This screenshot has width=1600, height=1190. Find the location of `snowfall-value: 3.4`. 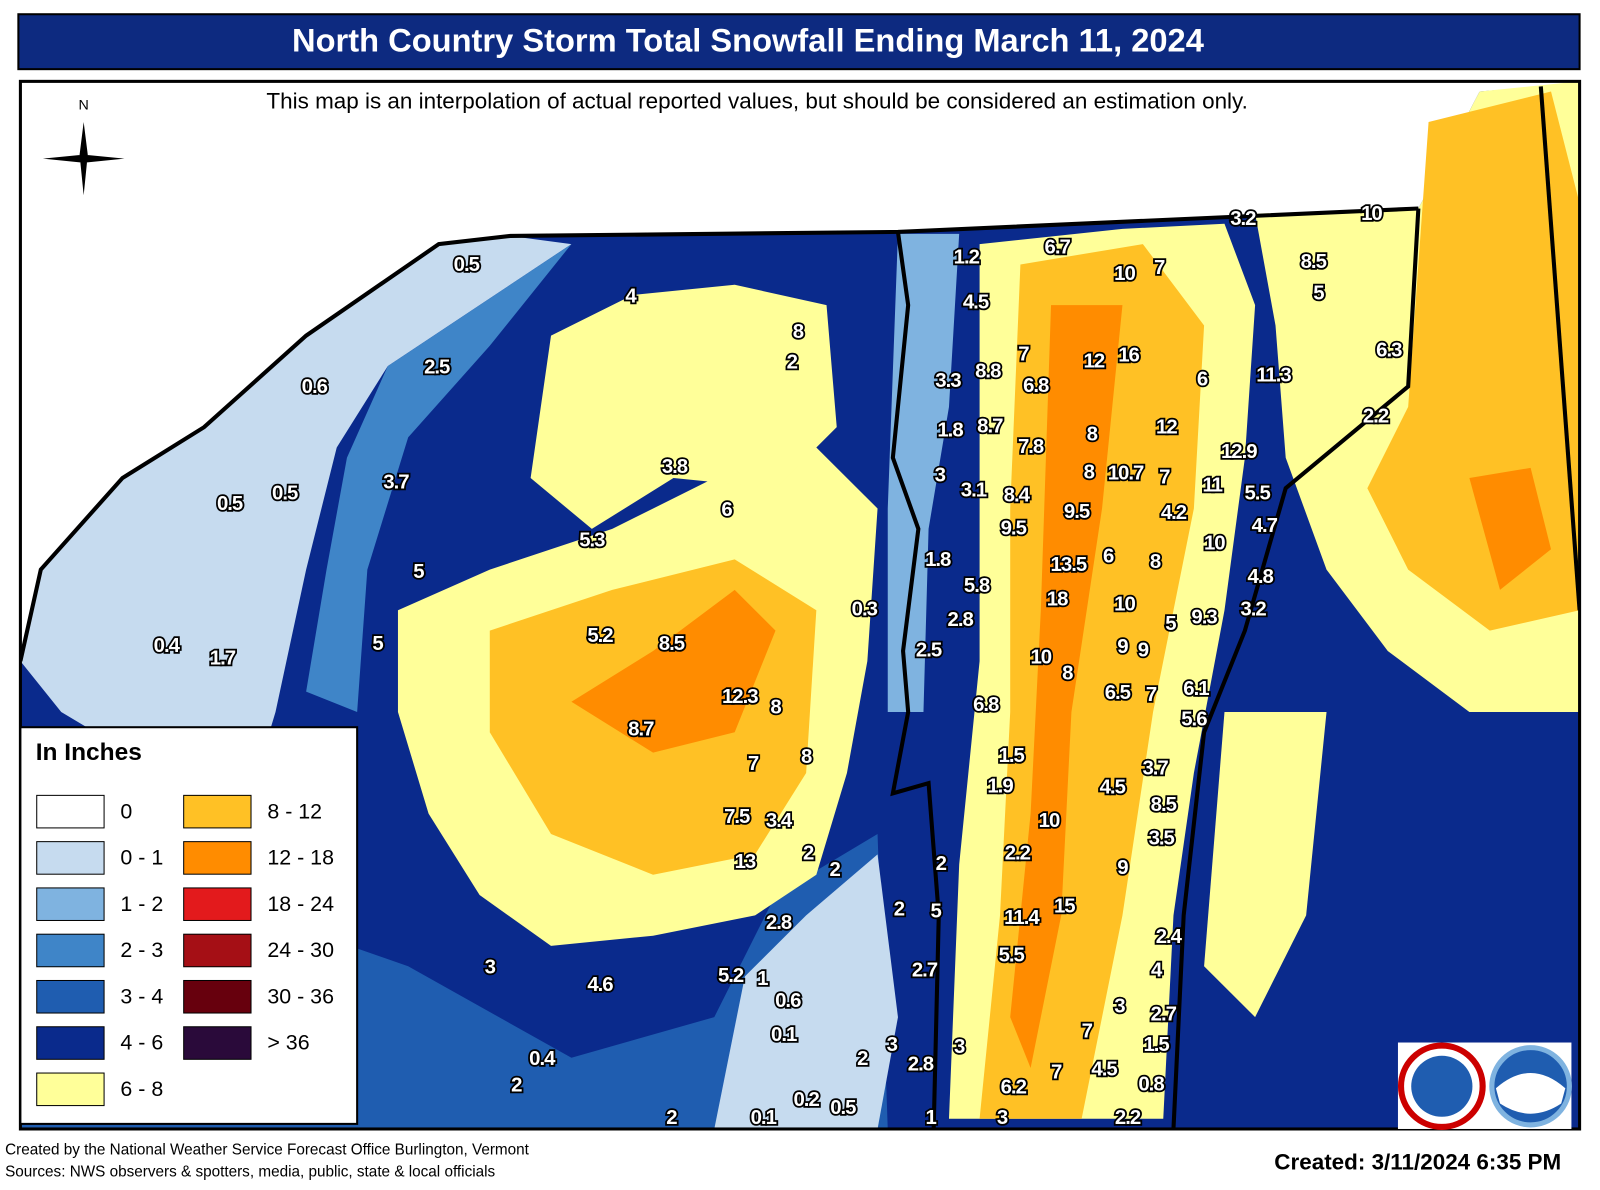

snowfall-value: 3.4 is located at coordinates (779, 821).